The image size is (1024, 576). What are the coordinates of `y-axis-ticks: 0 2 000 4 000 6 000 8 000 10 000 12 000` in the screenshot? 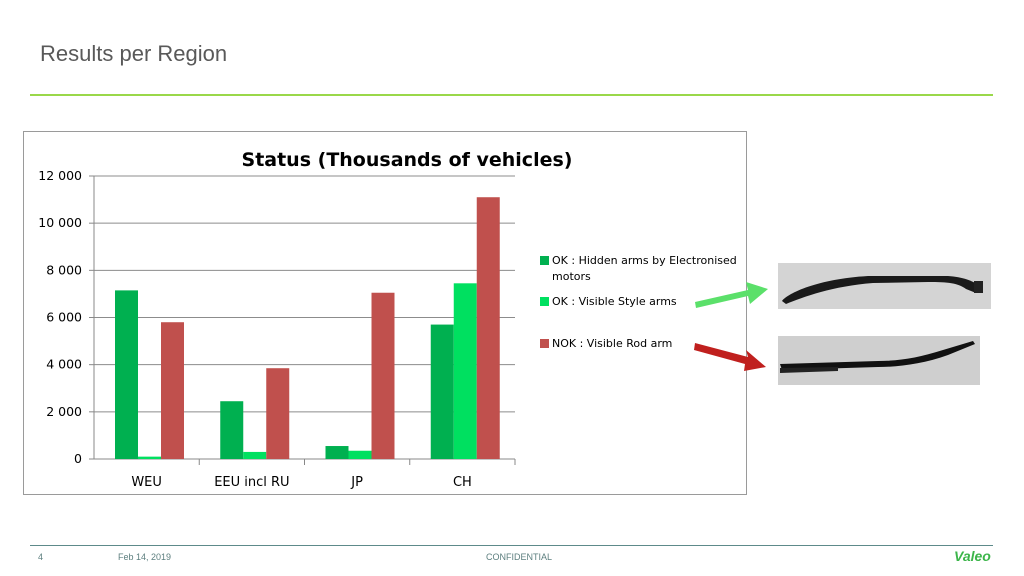 It's located at (60, 317).